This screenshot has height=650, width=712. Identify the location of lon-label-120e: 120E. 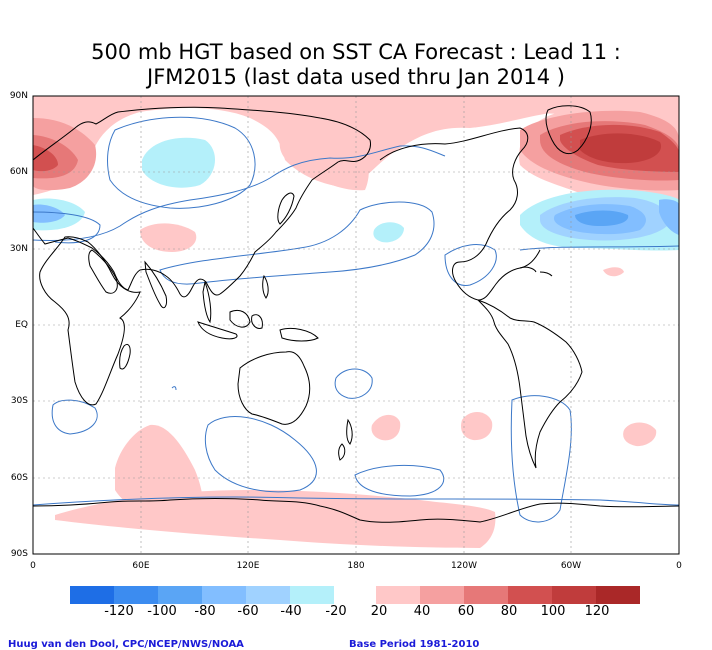
(248, 566).